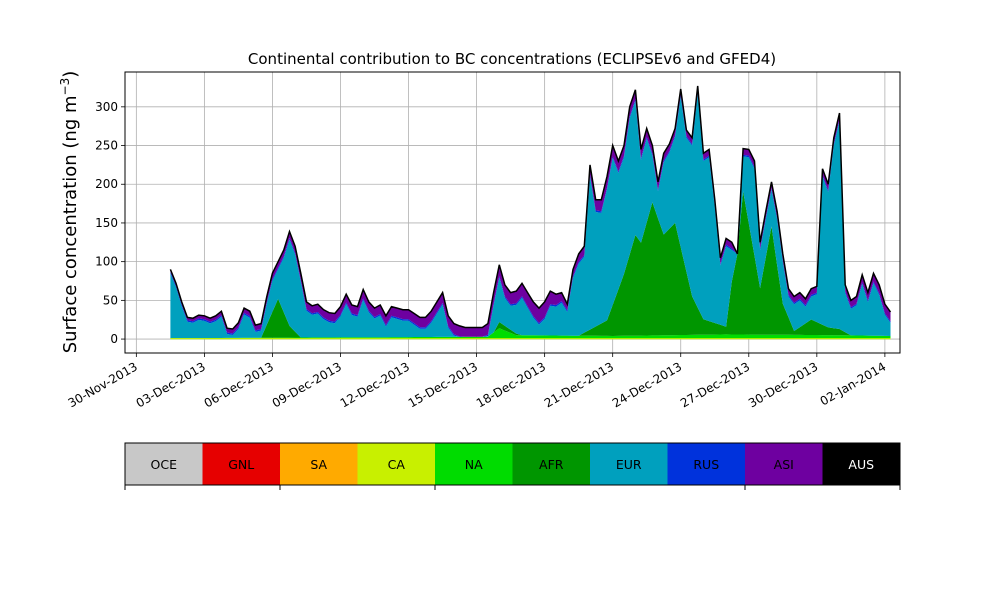 The height and width of the screenshot is (600, 1000). I want to click on legend-label: AFR, so click(551, 464).